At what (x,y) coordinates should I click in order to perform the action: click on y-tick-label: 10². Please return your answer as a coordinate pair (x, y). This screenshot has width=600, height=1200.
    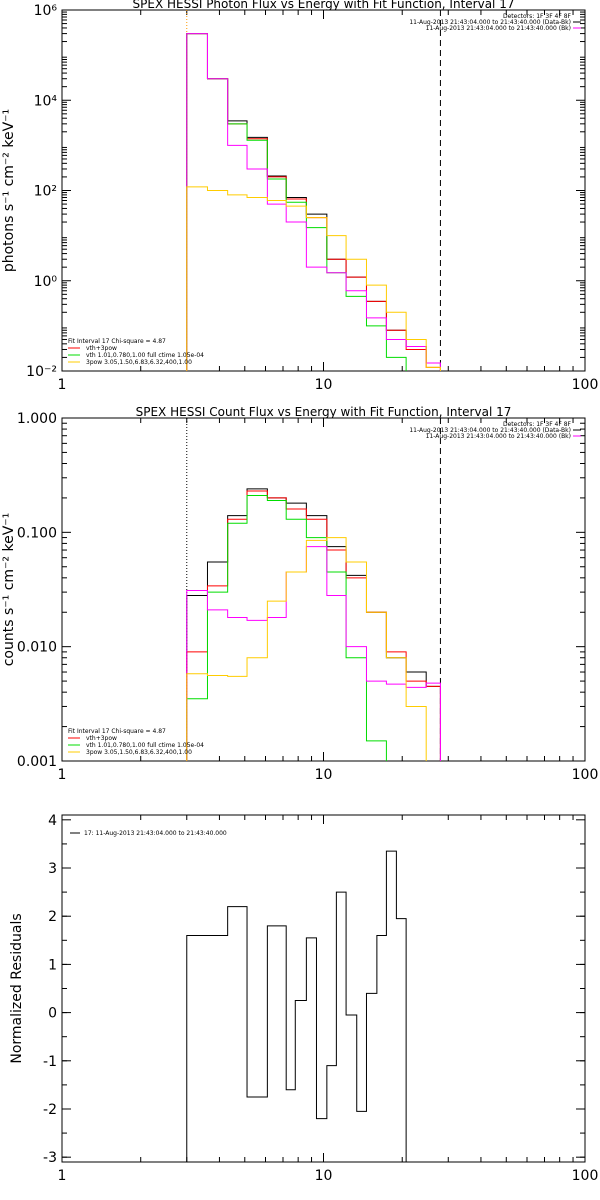
    Looking at the image, I should click on (45, 192).